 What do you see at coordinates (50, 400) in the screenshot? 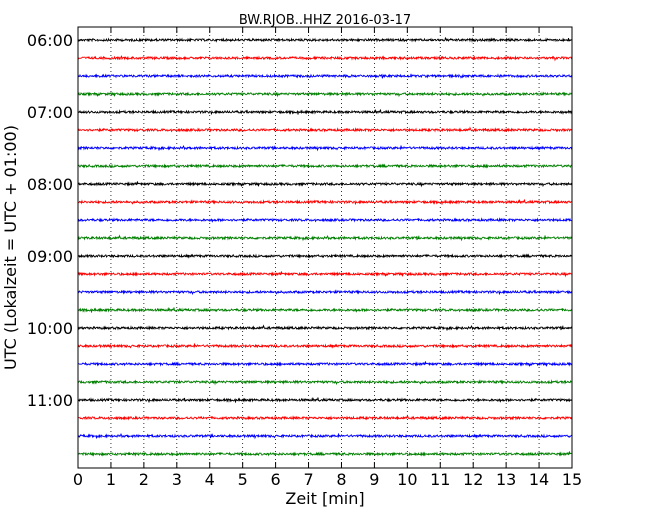
I see `y-tick-label: 11:00` at bounding box center [50, 400].